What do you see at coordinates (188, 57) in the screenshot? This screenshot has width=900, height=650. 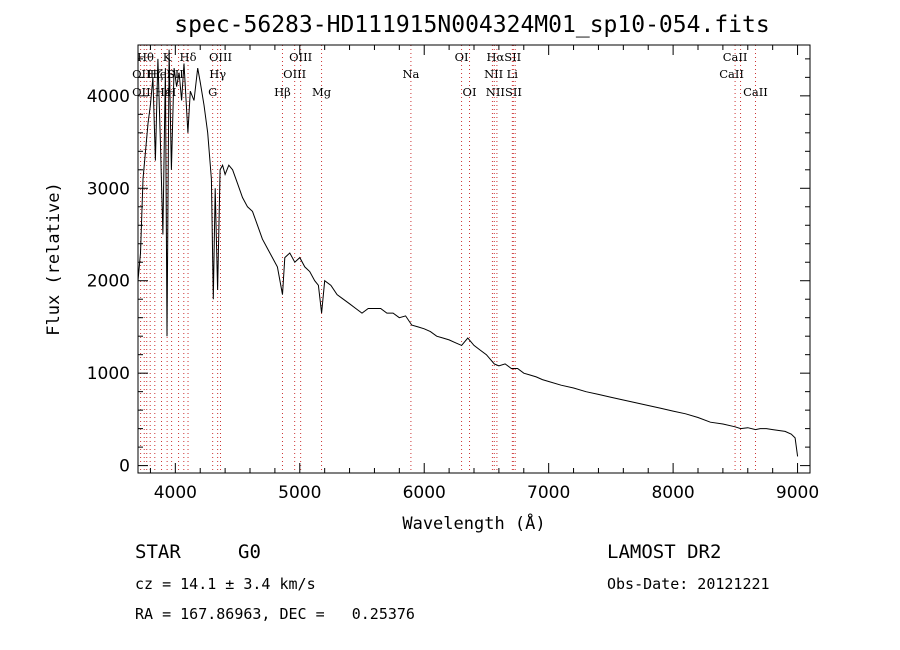 I see `line-marker-label: Hδ` at bounding box center [188, 57].